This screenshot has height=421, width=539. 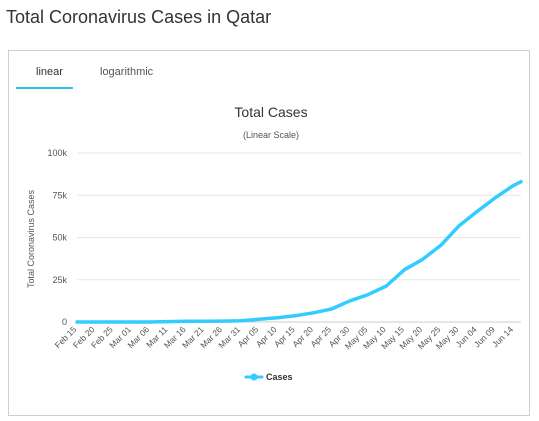 What do you see at coordinates (59, 195) in the screenshot?
I see `y-tick-label: 75k` at bounding box center [59, 195].